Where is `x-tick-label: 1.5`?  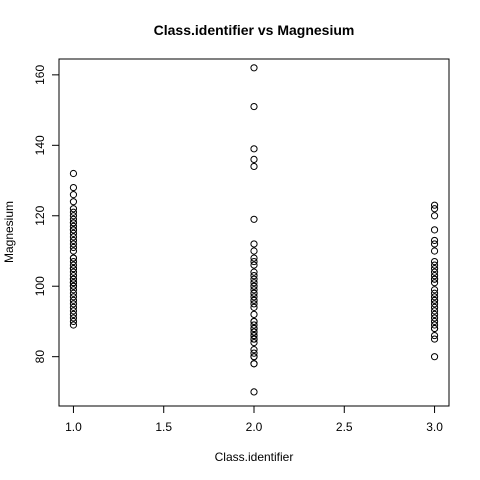 x-tick-label: 1.5 is located at coordinates (163, 427).